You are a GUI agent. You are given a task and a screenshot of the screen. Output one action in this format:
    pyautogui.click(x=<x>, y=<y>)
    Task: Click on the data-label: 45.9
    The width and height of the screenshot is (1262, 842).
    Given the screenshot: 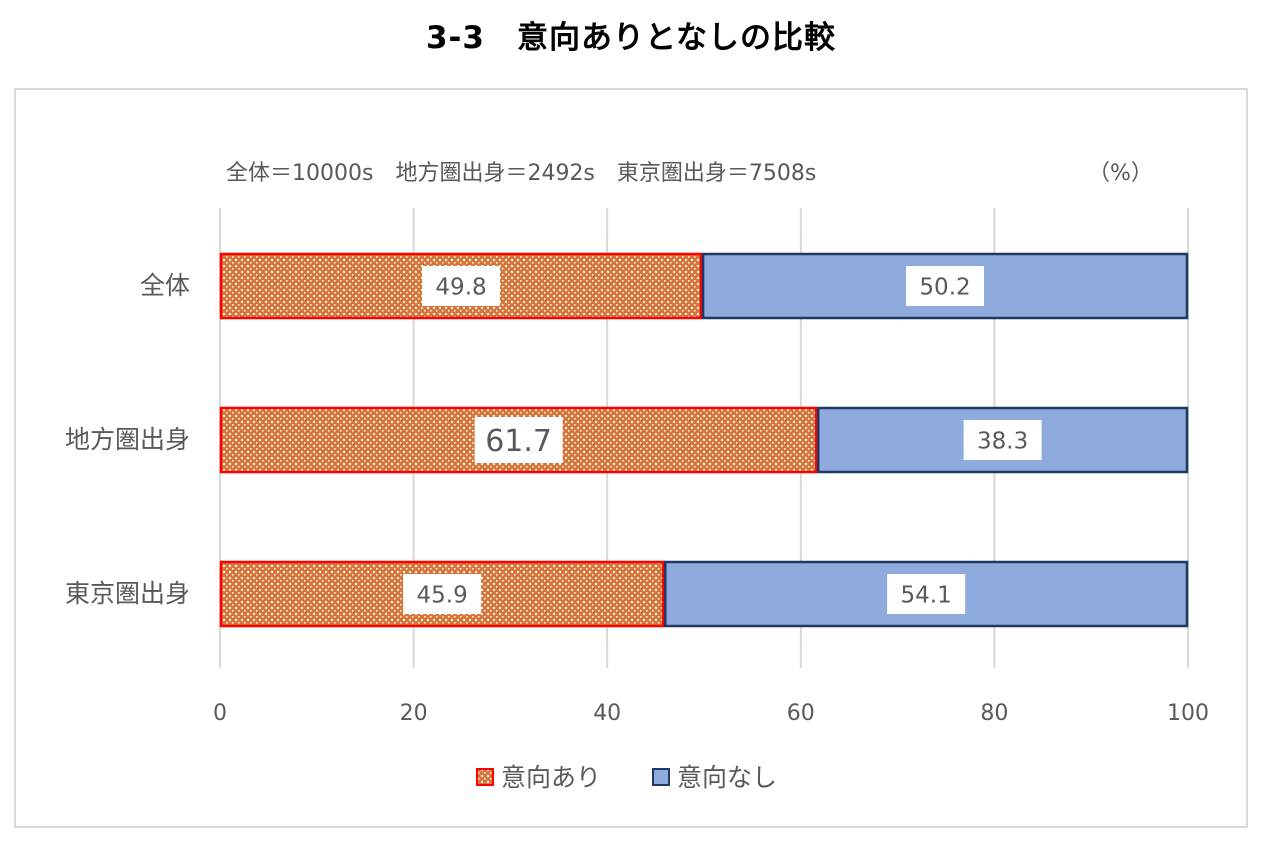 What is the action you would take?
    pyautogui.click(x=442, y=595)
    